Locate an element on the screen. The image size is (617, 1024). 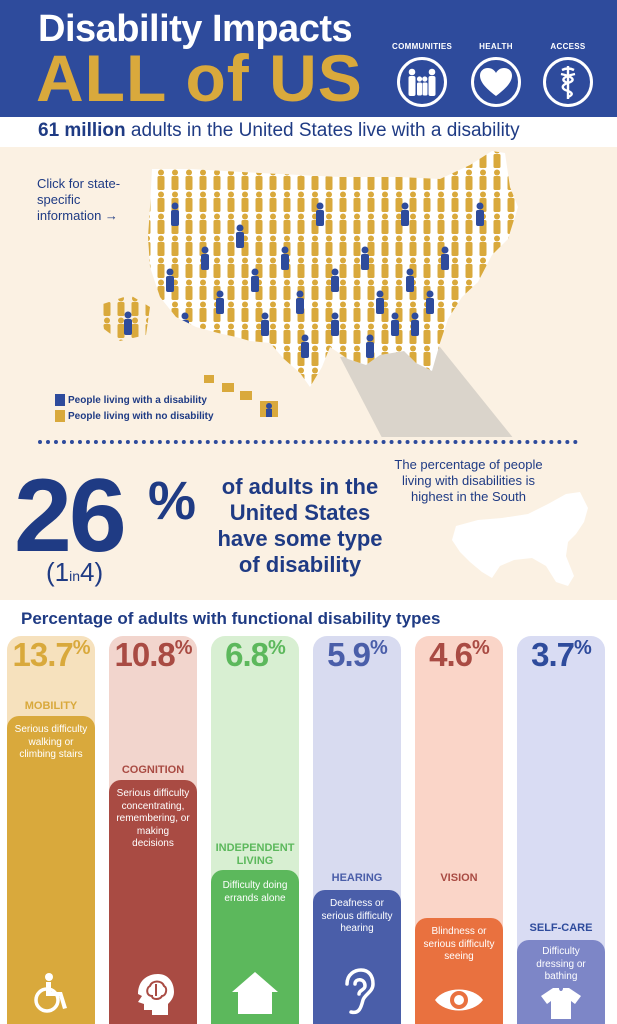
independent-living-percent: 6.8% is located at coordinates (255, 655).